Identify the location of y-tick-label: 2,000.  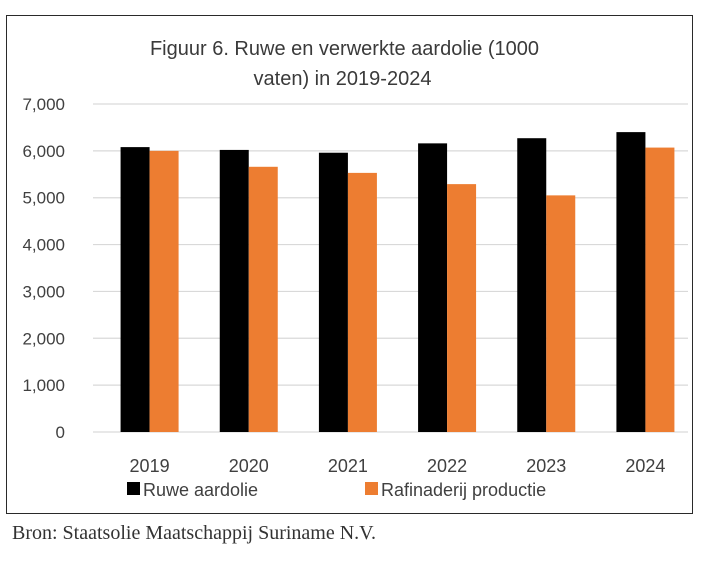
(43, 338).